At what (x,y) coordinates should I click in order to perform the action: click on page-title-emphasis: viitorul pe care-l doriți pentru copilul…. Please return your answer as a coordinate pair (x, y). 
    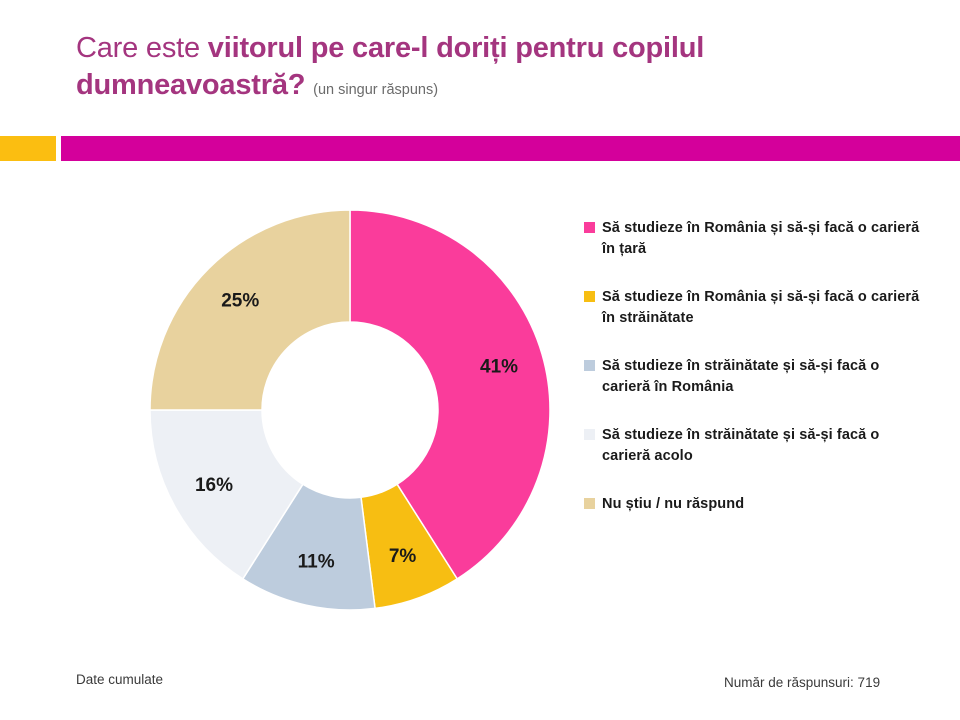
    Looking at the image, I should click on (390, 66).